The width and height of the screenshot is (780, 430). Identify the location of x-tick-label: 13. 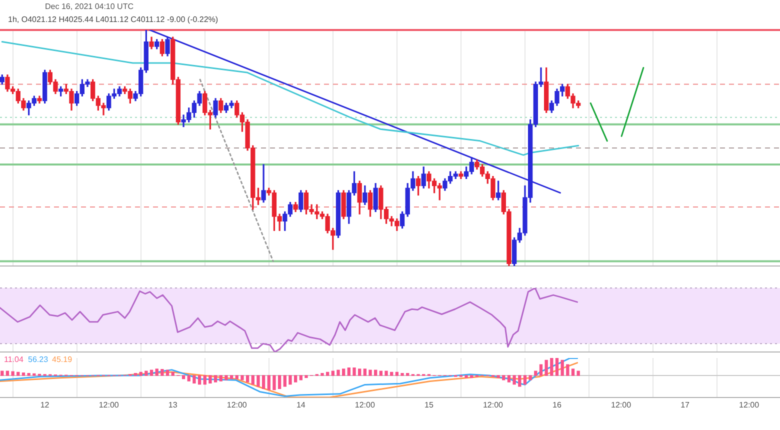
(173, 405).